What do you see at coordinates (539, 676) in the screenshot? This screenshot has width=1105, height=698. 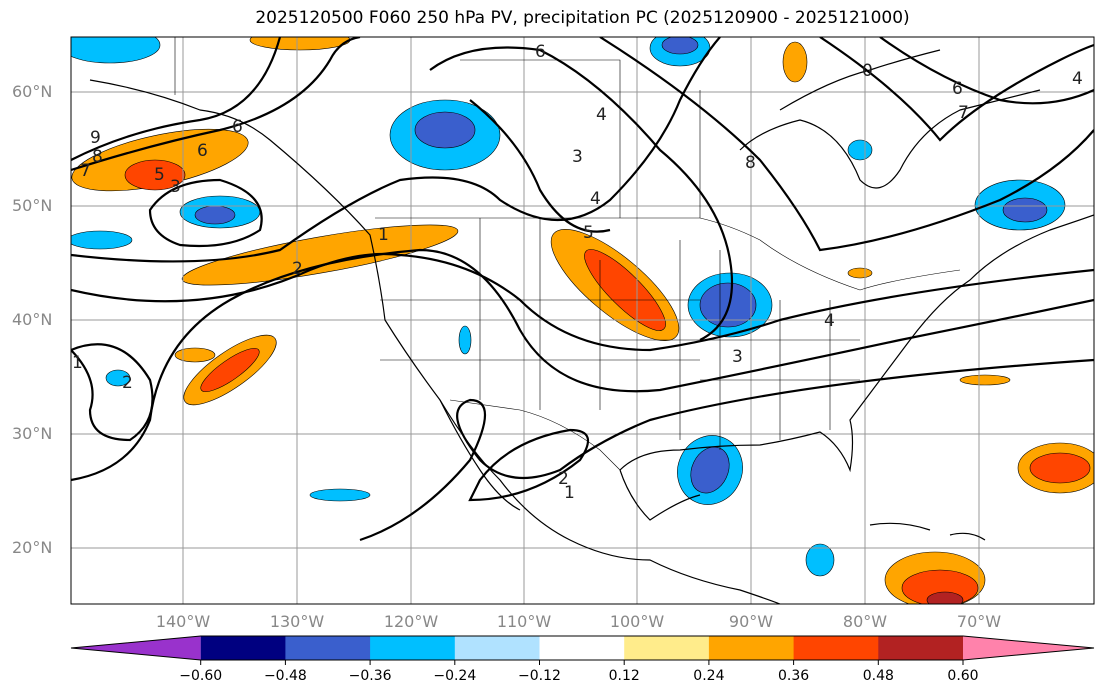 I see `colorbar-tick-label: −0.12` at bounding box center [539, 676].